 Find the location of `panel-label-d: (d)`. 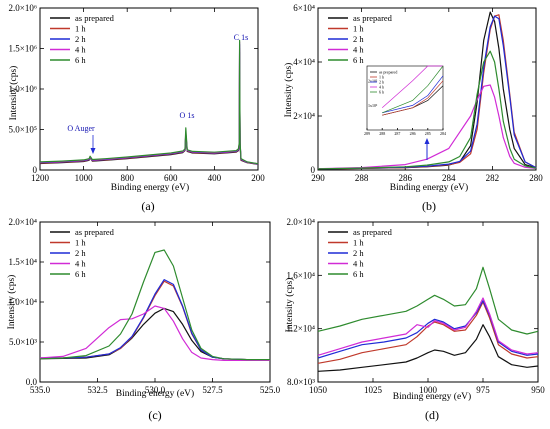

panel-label-d: (d) is located at coordinates (432, 415).